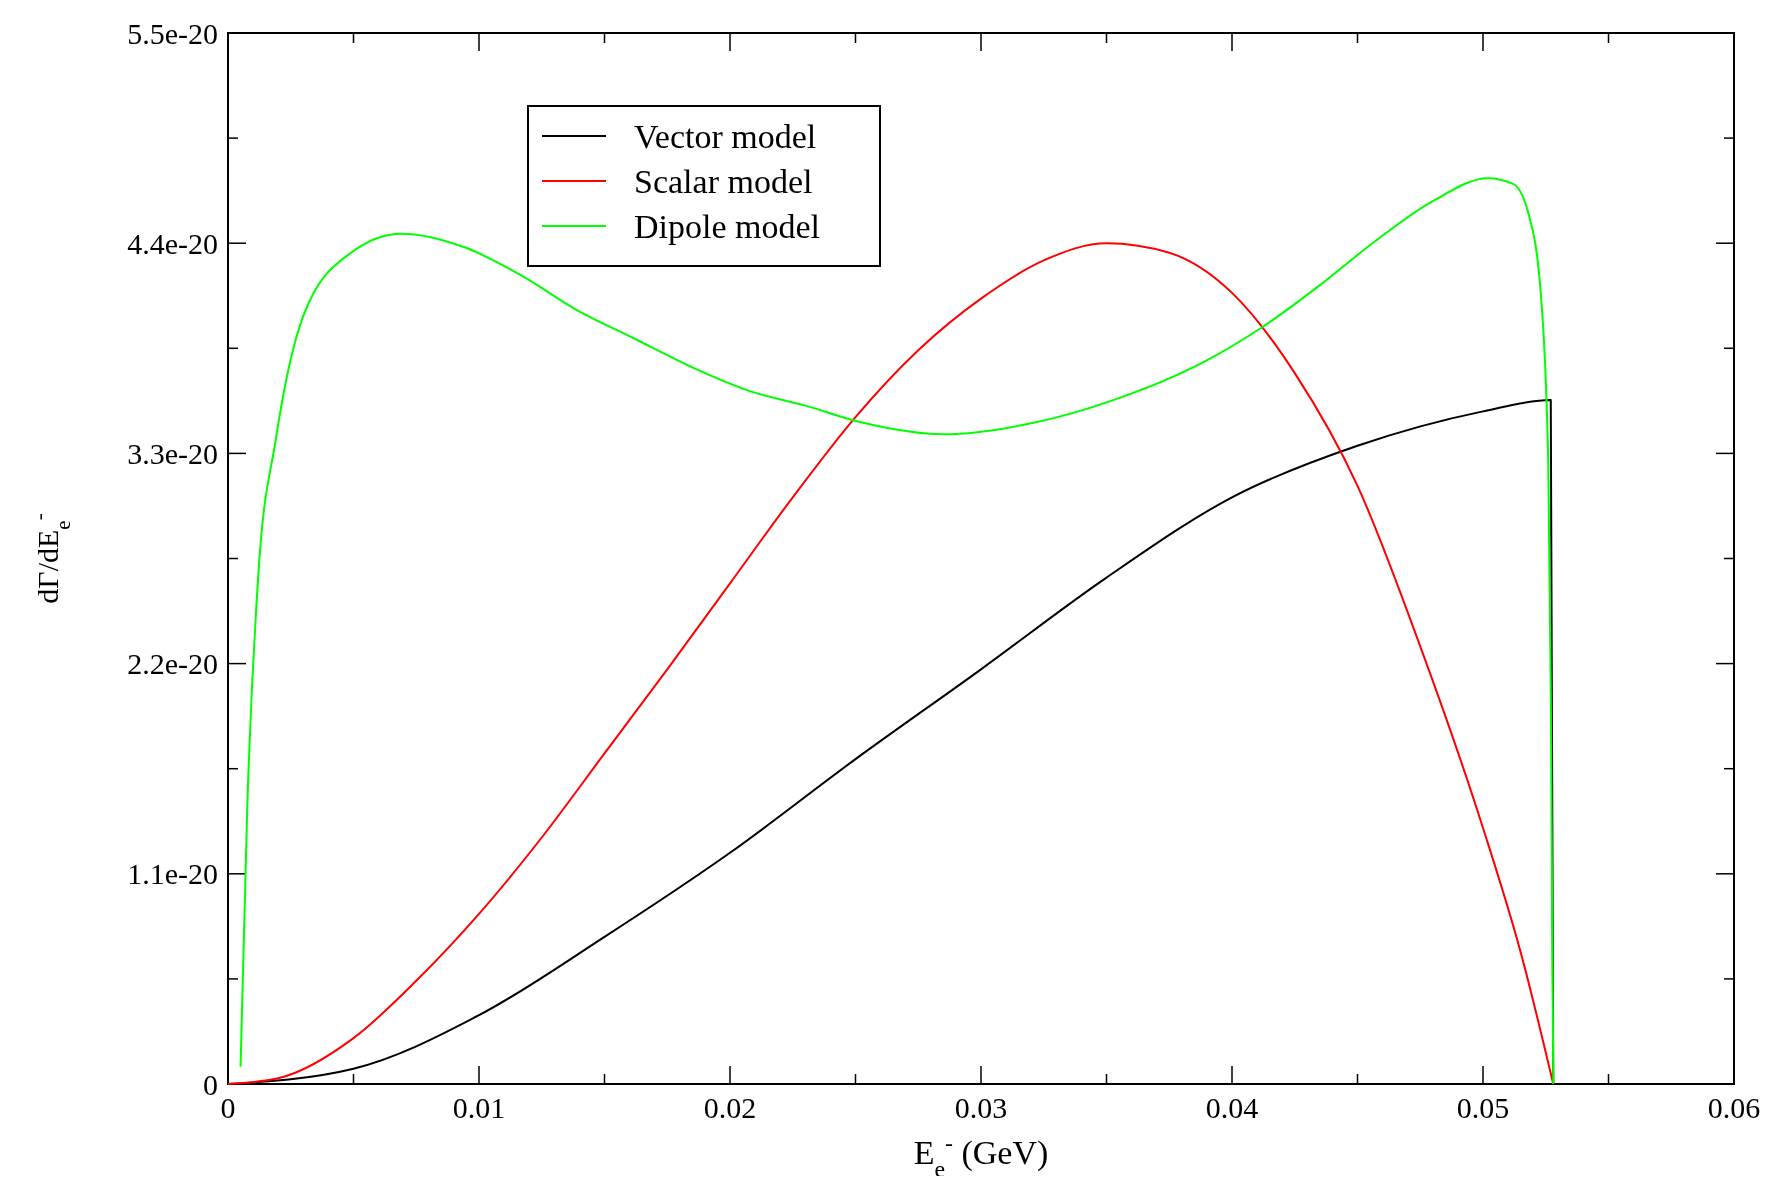 This screenshot has height=1184, width=1786. What do you see at coordinates (172, 664) in the screenshot?
I see `y-tick-label: 2.2e-20` at bounding box center [172, 664].